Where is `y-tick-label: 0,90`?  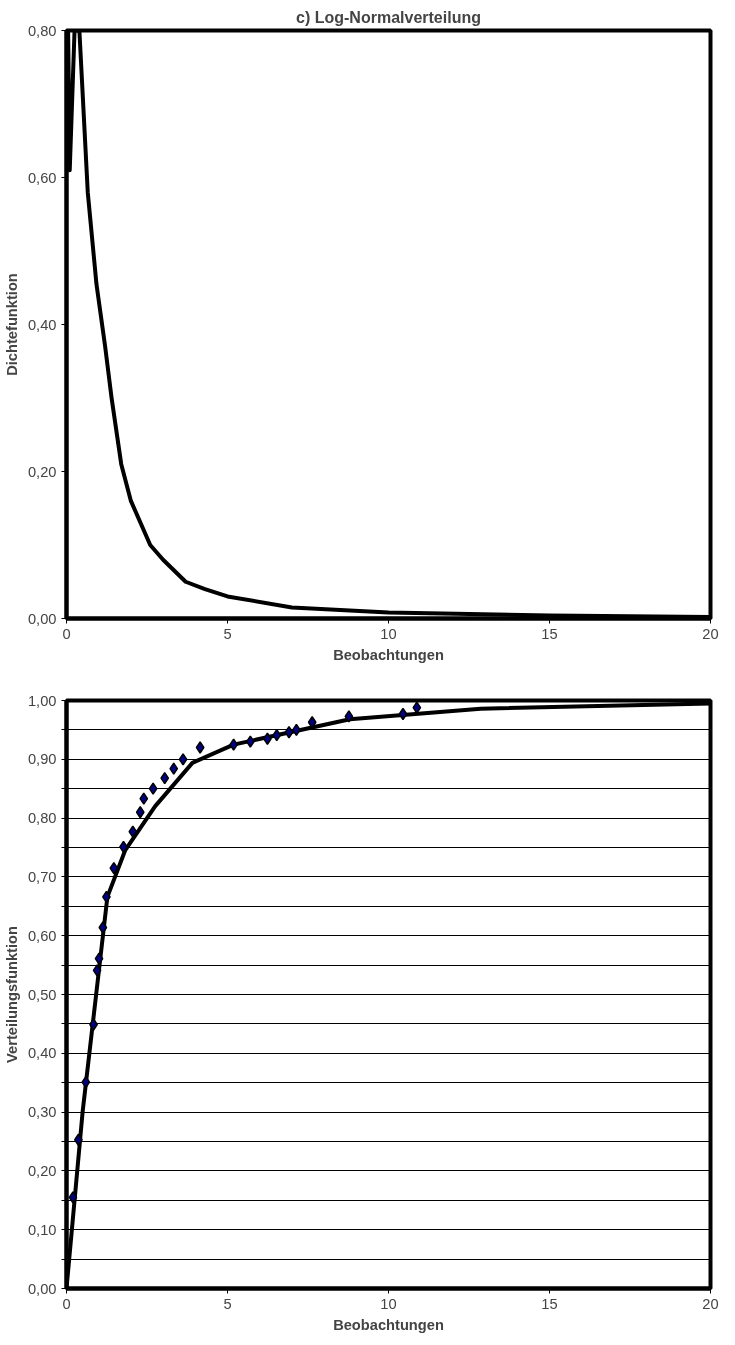
y-tick-label: 0,90 is located at coordinates (42, 759).